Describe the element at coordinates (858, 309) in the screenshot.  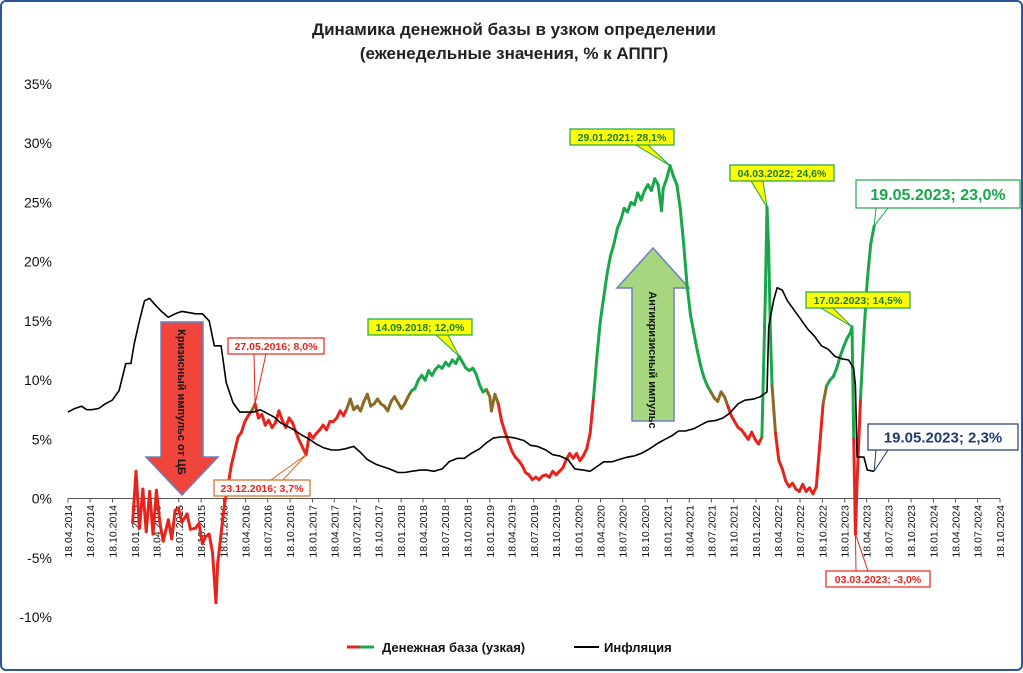
I see `annotation-a6: 17.02.2023; 14,5%` at that location.